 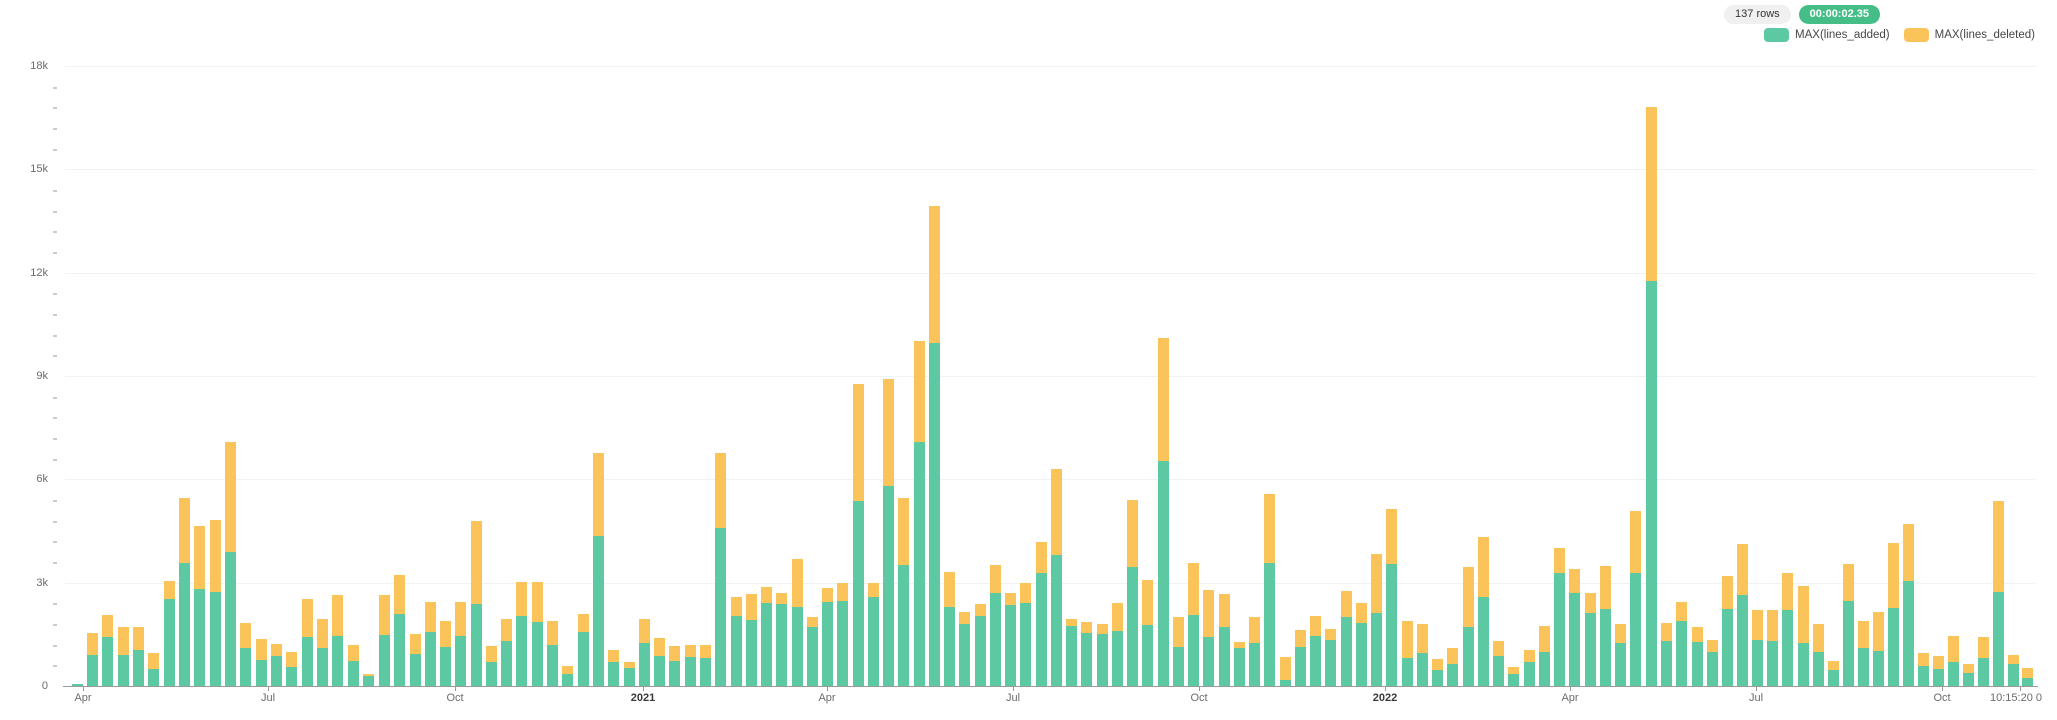 I want to click on legend-item-lines-deleted: MAX(lines_deleted), so click(x=1969, y=35).